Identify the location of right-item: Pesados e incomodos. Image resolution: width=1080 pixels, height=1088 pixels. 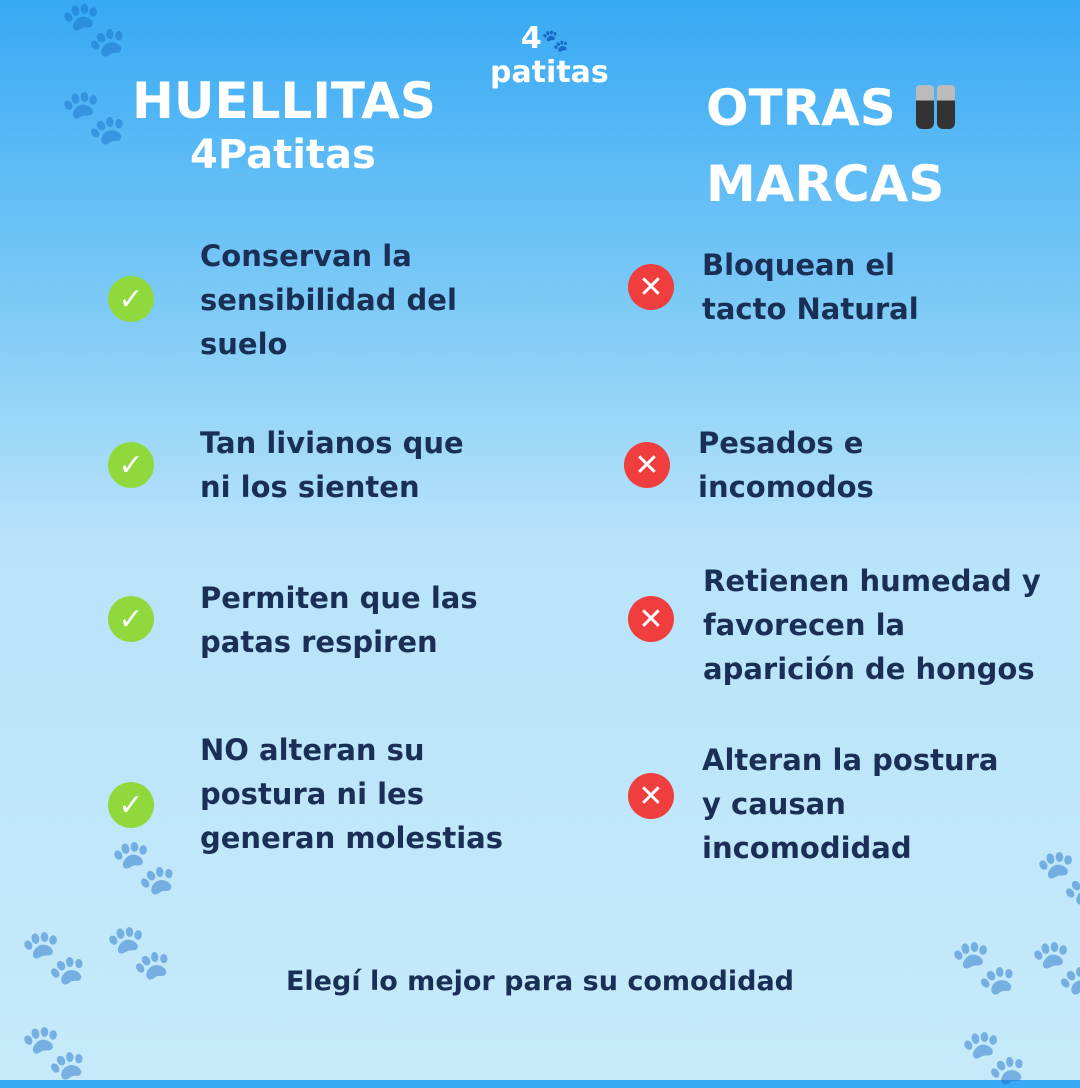
(786, 465).